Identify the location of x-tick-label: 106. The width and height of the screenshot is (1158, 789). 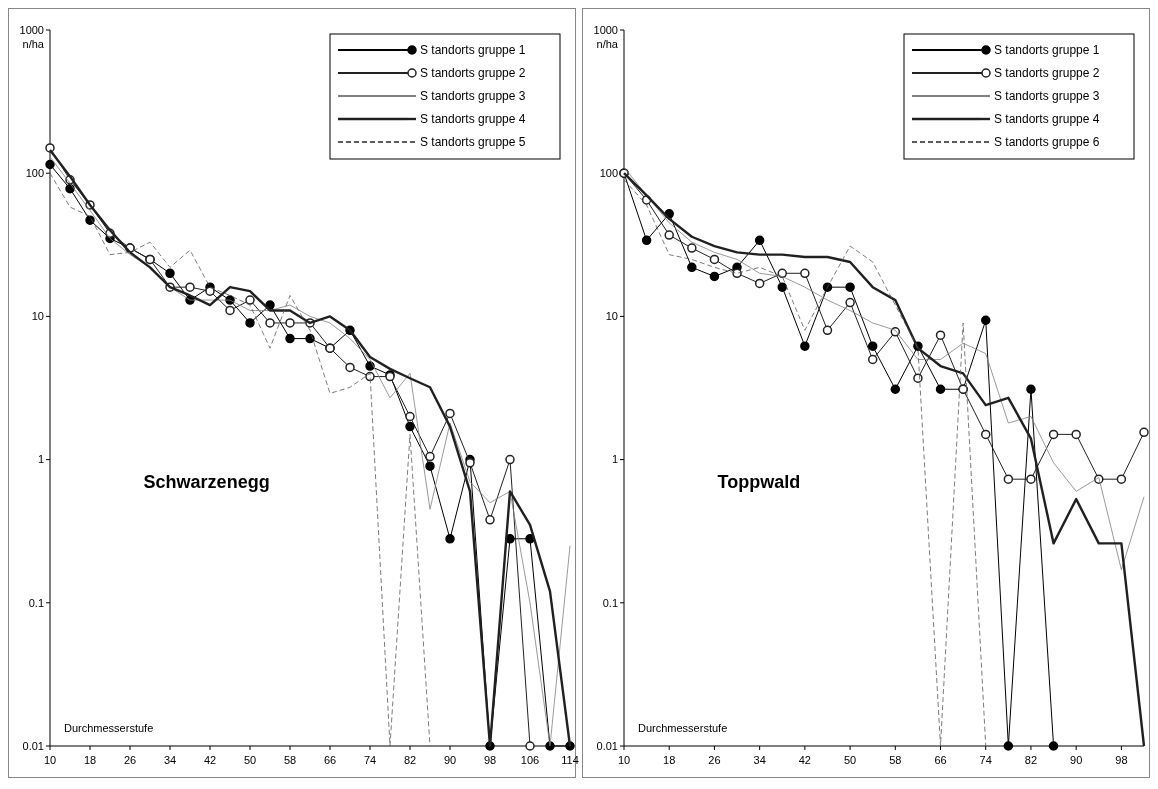
(530, 760).